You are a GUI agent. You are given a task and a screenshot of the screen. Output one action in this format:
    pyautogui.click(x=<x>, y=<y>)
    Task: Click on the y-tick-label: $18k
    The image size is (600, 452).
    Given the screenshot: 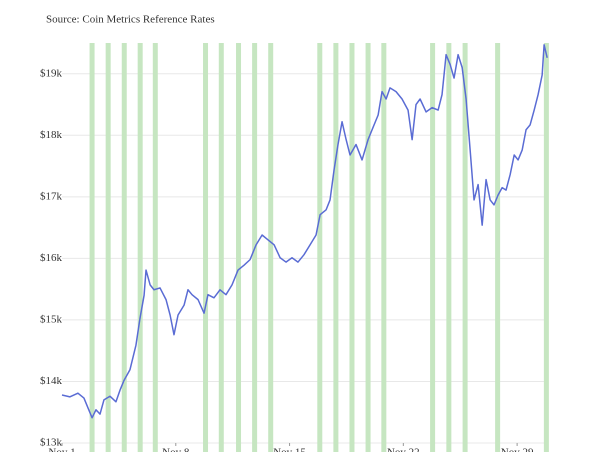 What is the action you would take?
    pyautogui.click(x=51, y=135)
    